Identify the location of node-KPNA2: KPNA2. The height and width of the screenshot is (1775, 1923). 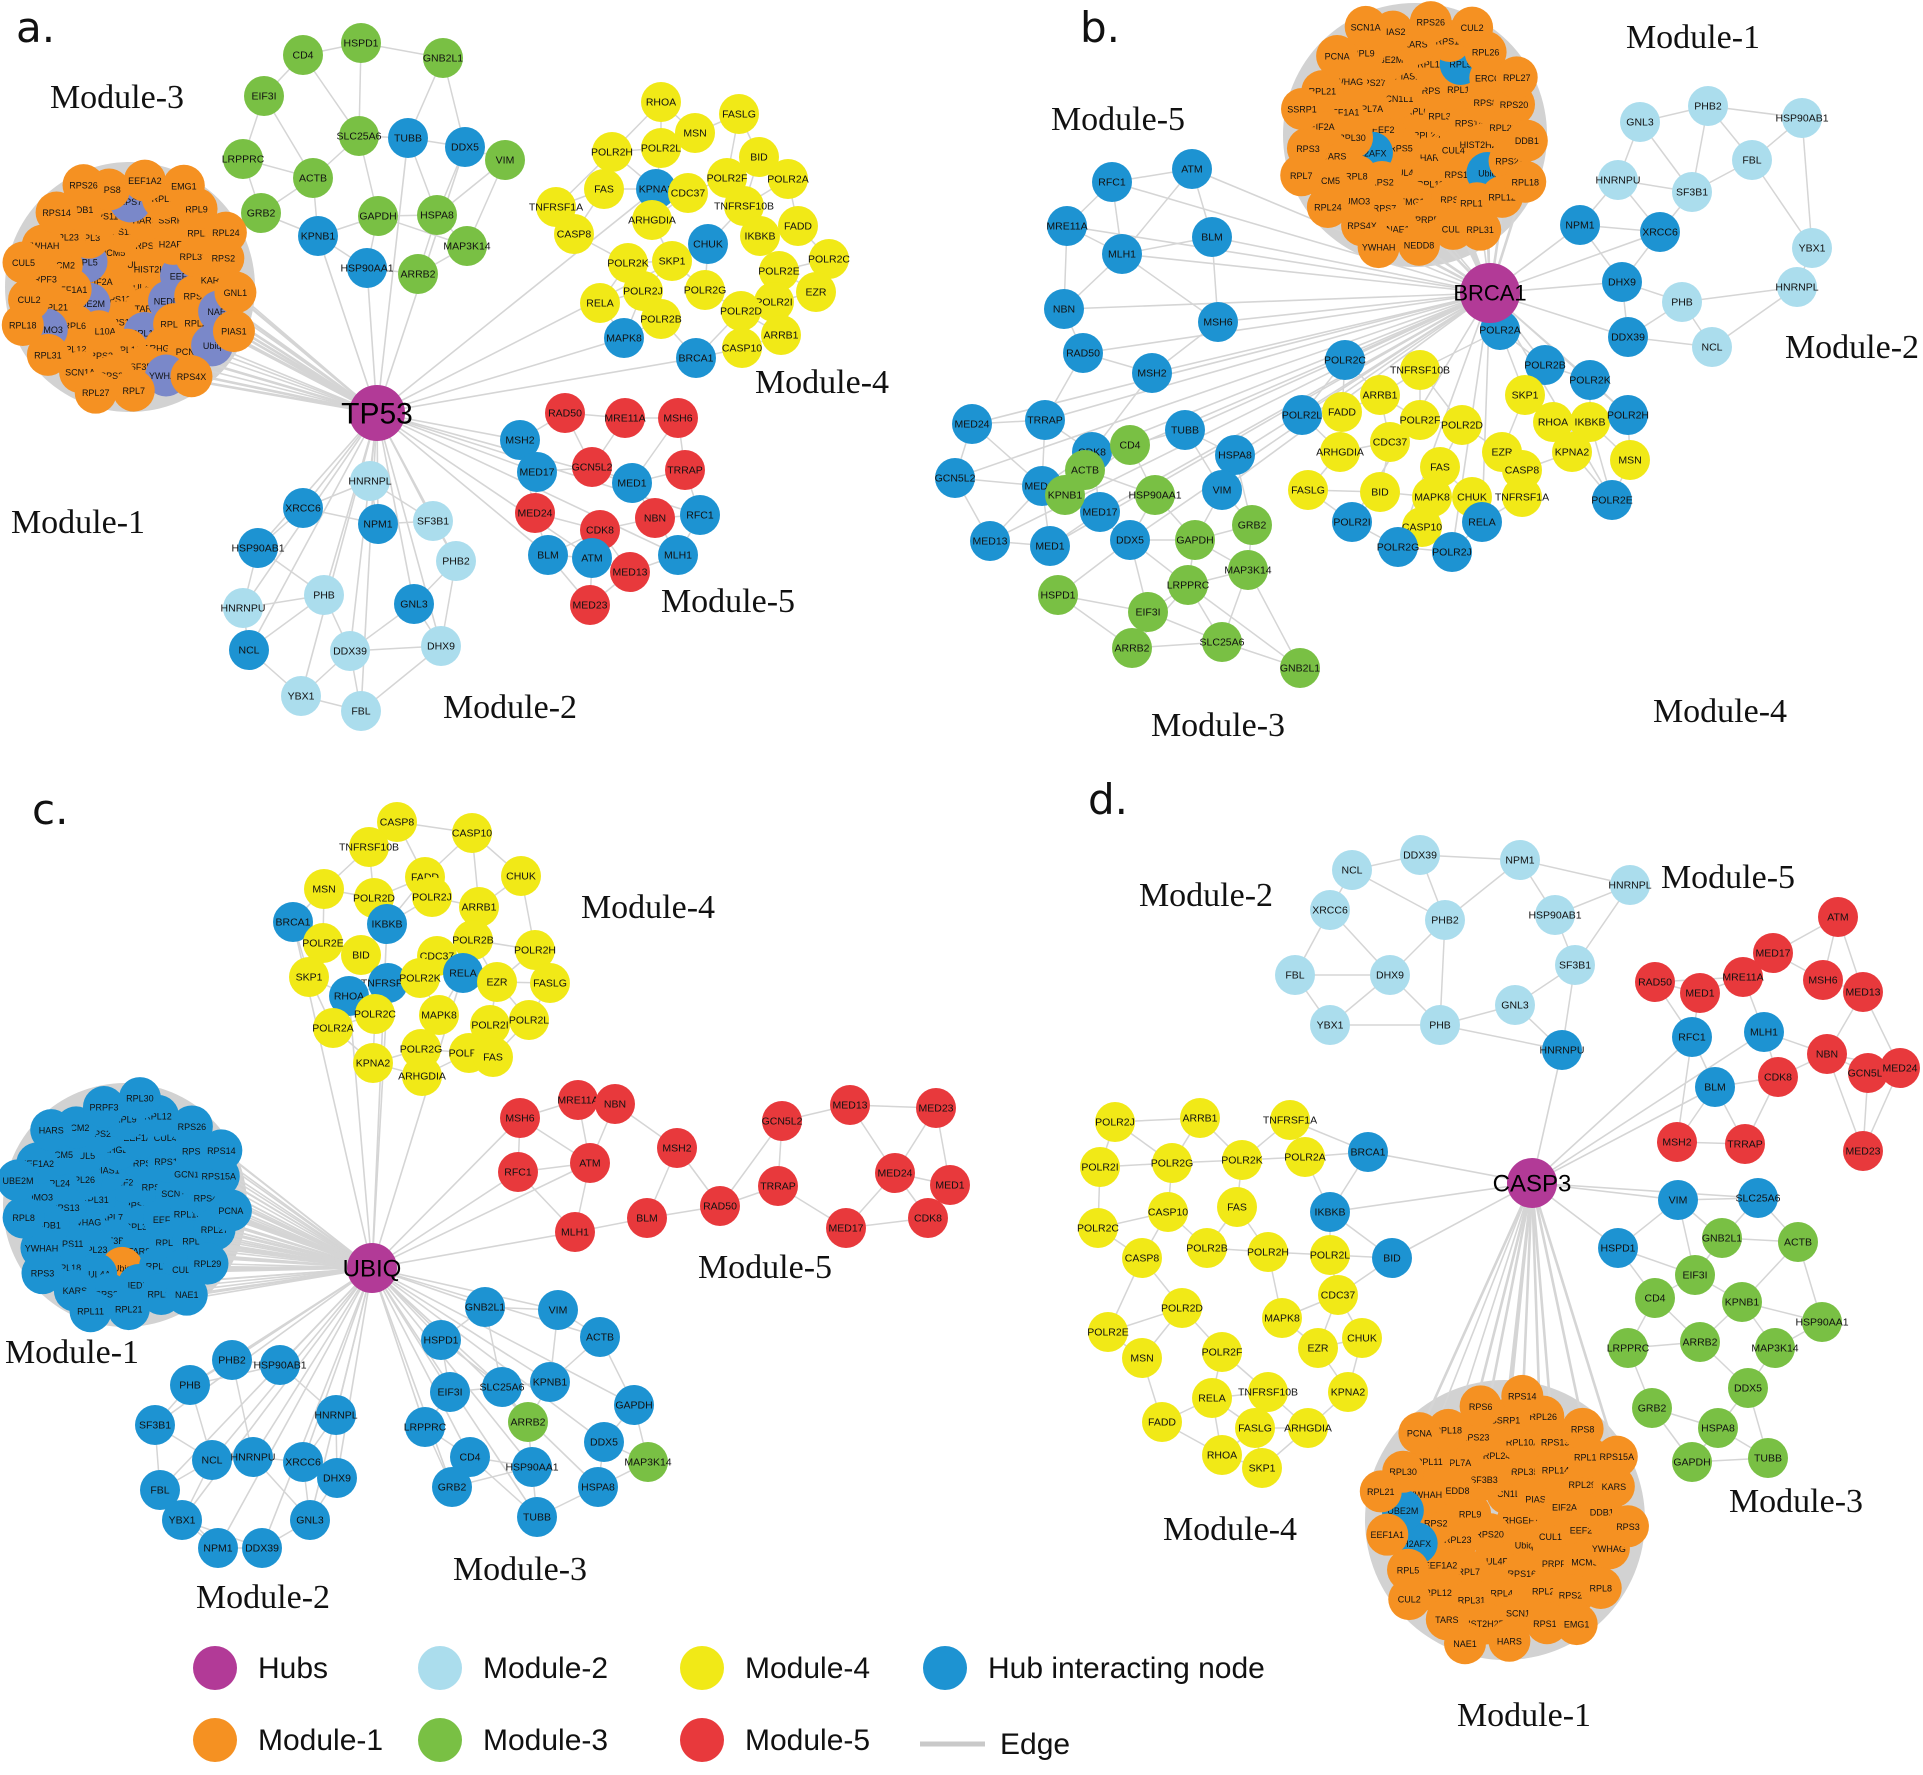
(1348, 1392).